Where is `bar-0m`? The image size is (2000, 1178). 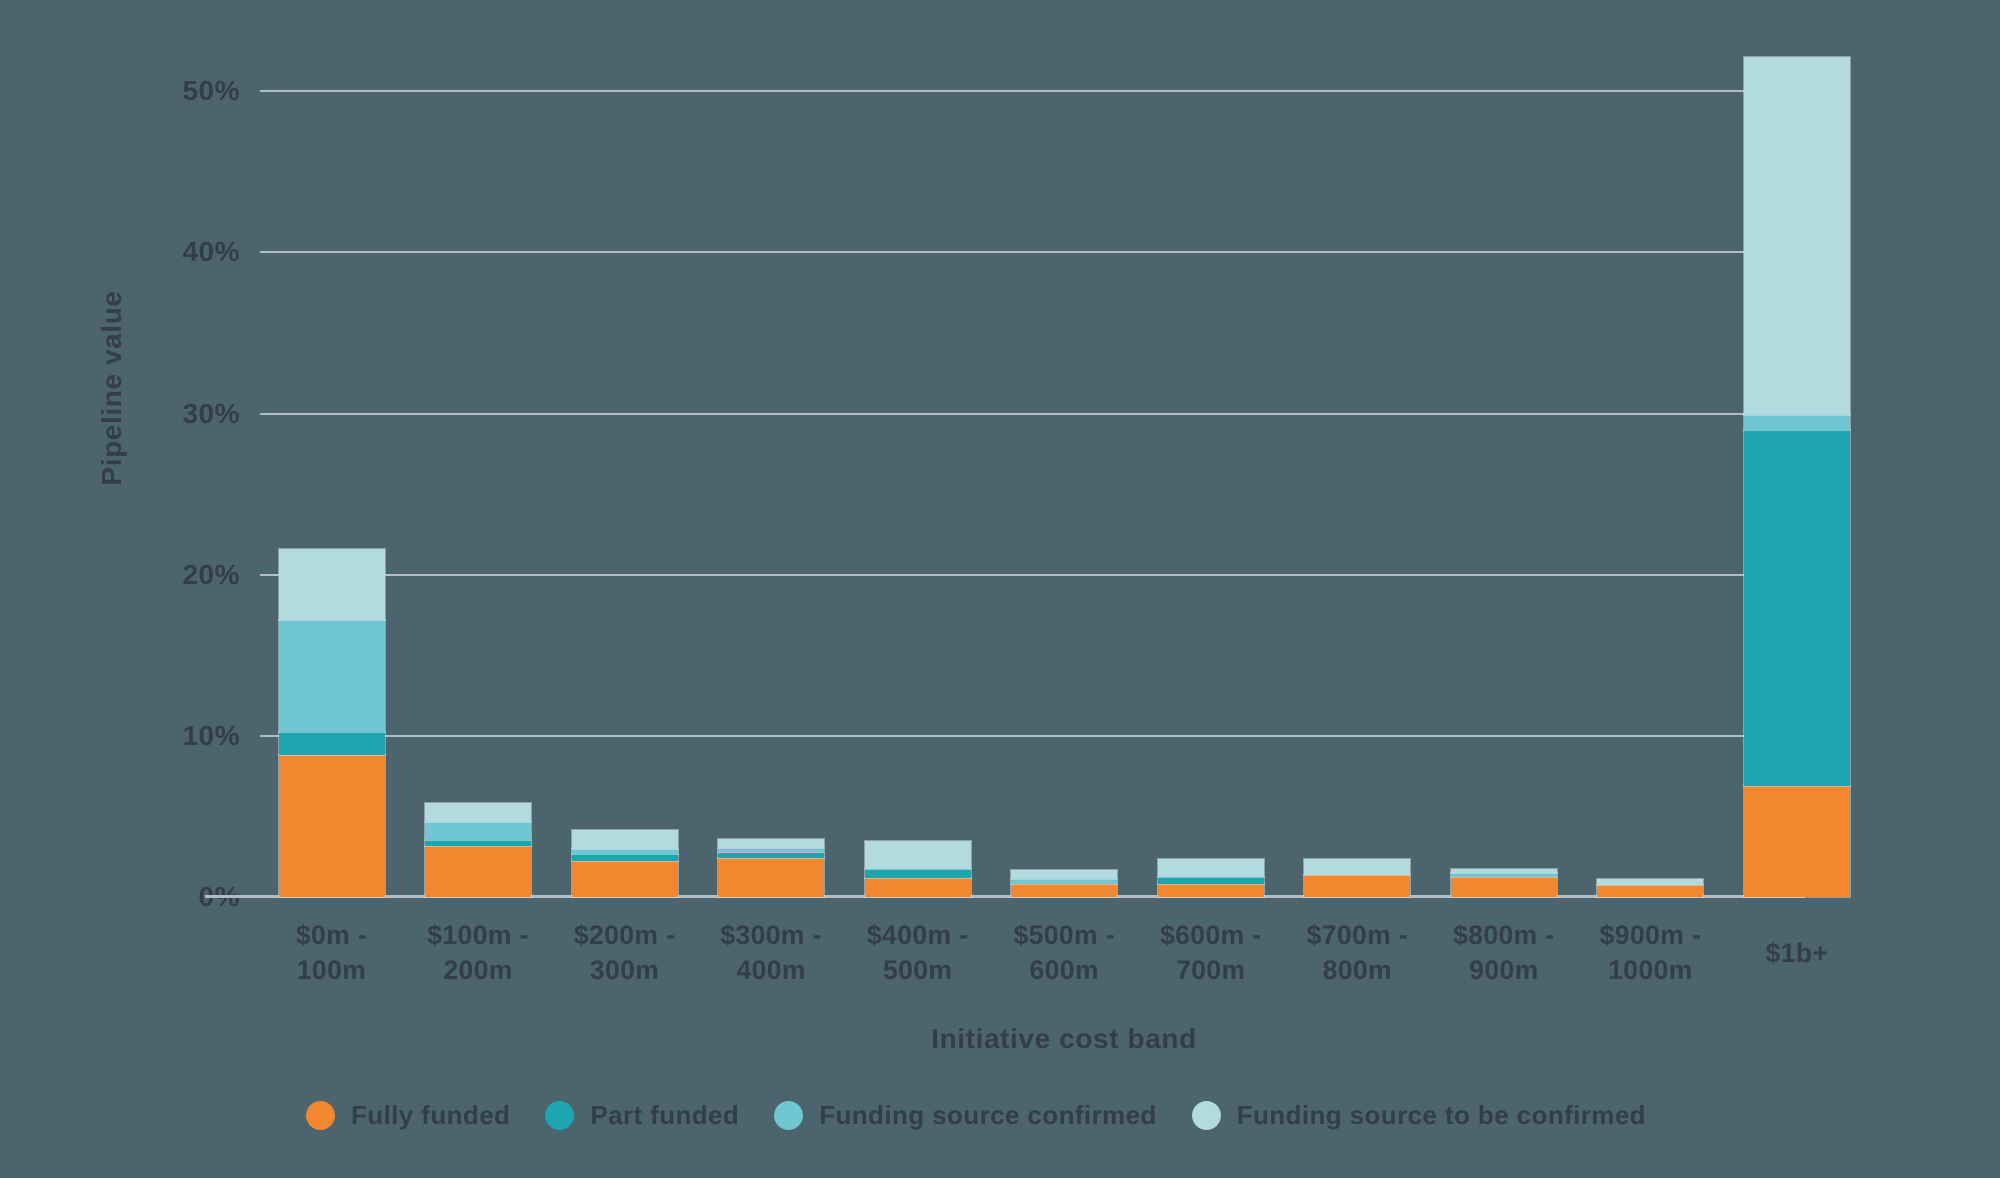 bar-0m is located at coordinates (331, 722).